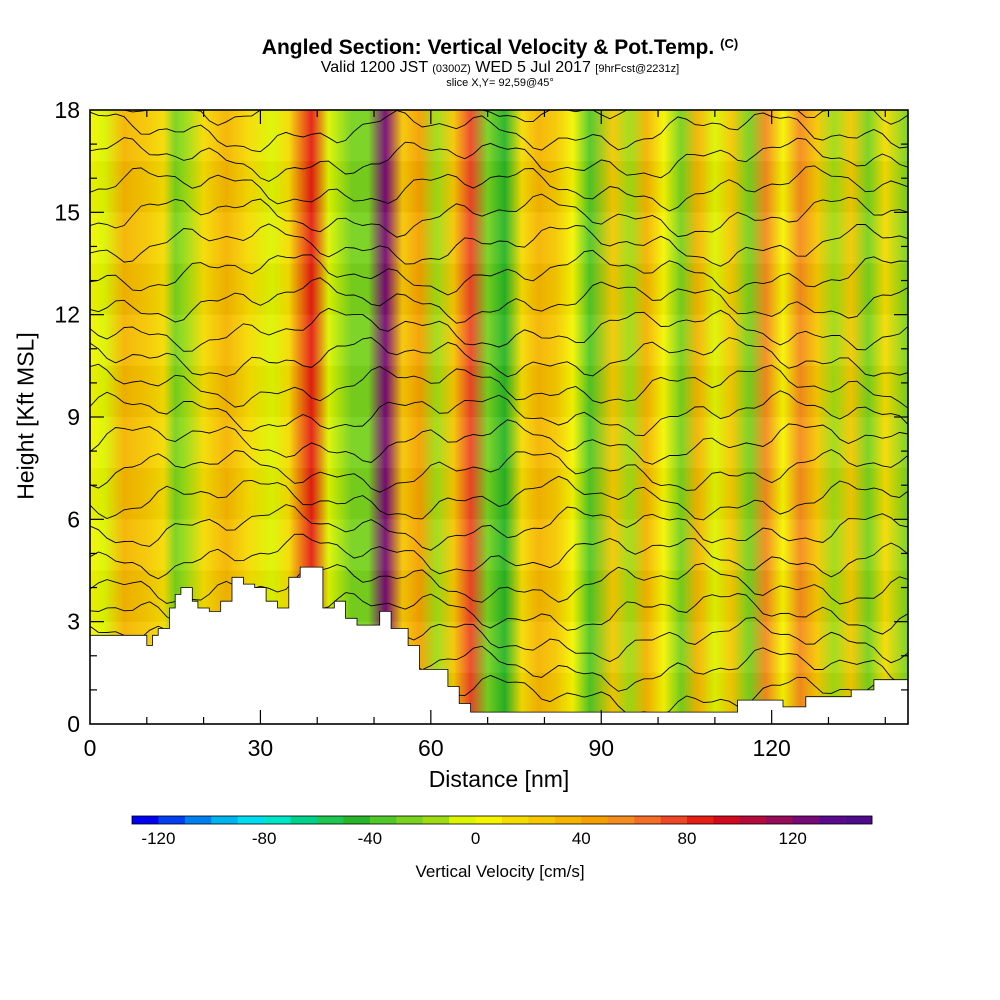  I want to click on y-tick-label: 15, so click(67, 212).